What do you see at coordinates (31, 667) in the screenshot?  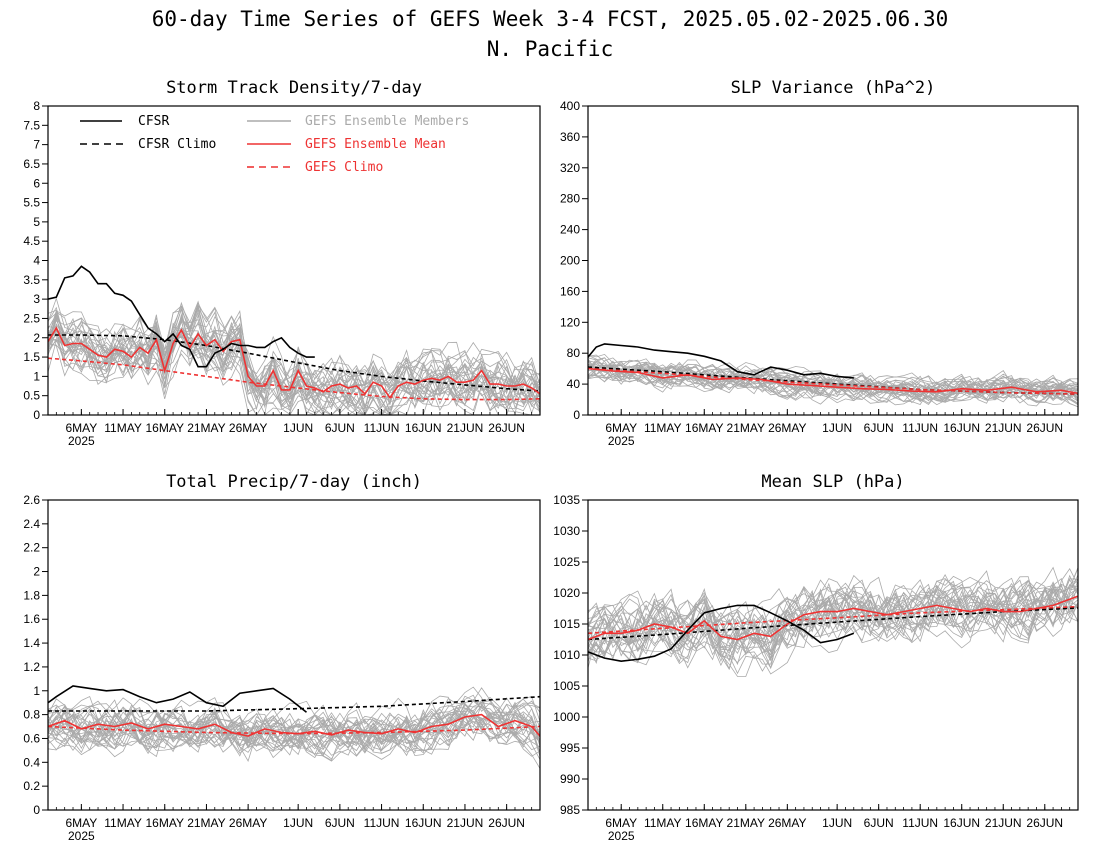 I see `y-tick-label: 1.2` at bounding box center [31, 667].